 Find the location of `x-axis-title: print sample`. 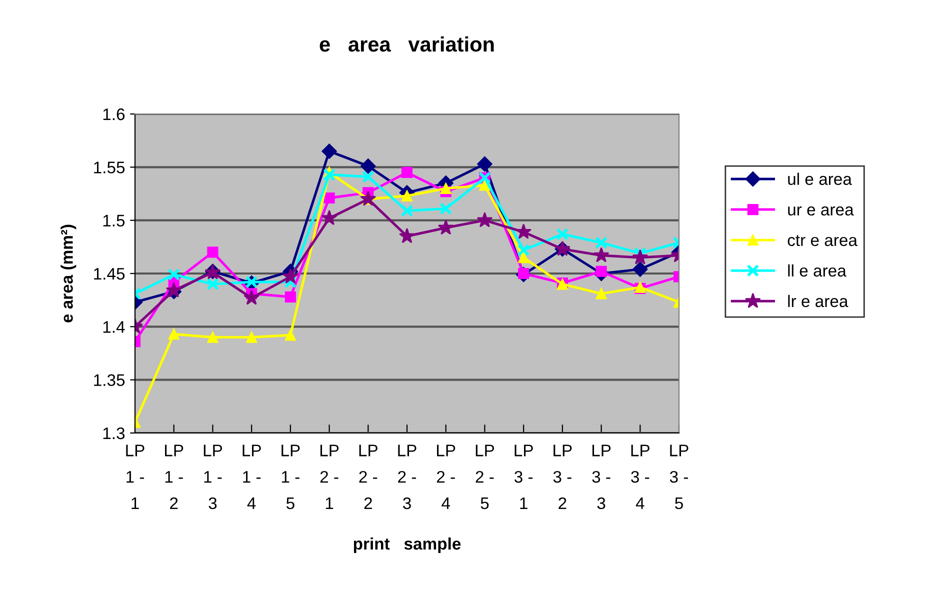

x-axis-title: print sample is located at coordinates (407, 545).